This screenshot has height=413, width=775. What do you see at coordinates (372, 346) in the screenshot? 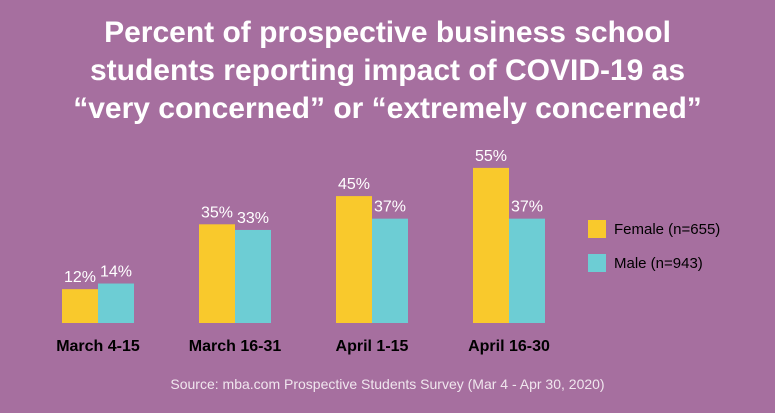
I see `category-label-3: April 1-15` at bounding box center [372, 346].